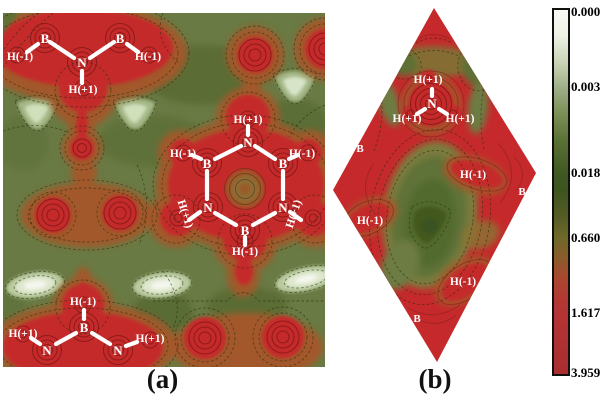 The height and width of the screenshot is (402, 600). Describe the element at coordinates (585, 237) in the screenshot. I see `colorbar-tick: 0.660` at that location.